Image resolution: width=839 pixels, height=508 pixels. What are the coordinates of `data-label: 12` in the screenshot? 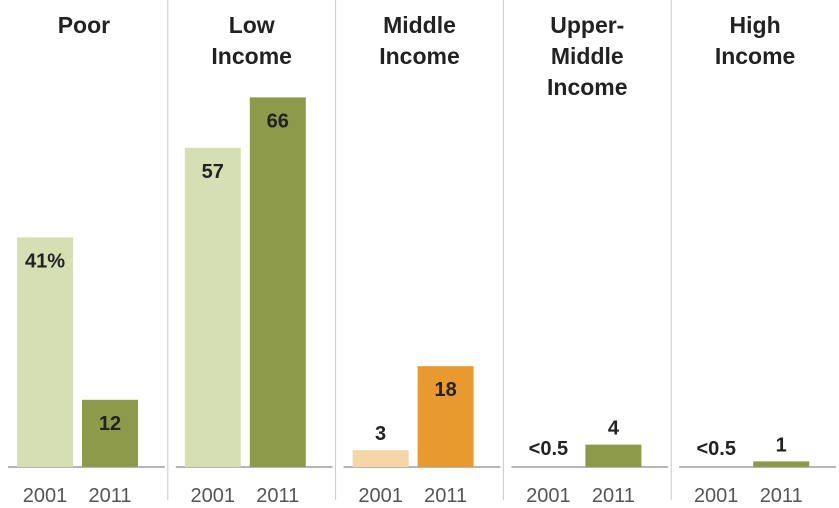 It's located at (110, 424).